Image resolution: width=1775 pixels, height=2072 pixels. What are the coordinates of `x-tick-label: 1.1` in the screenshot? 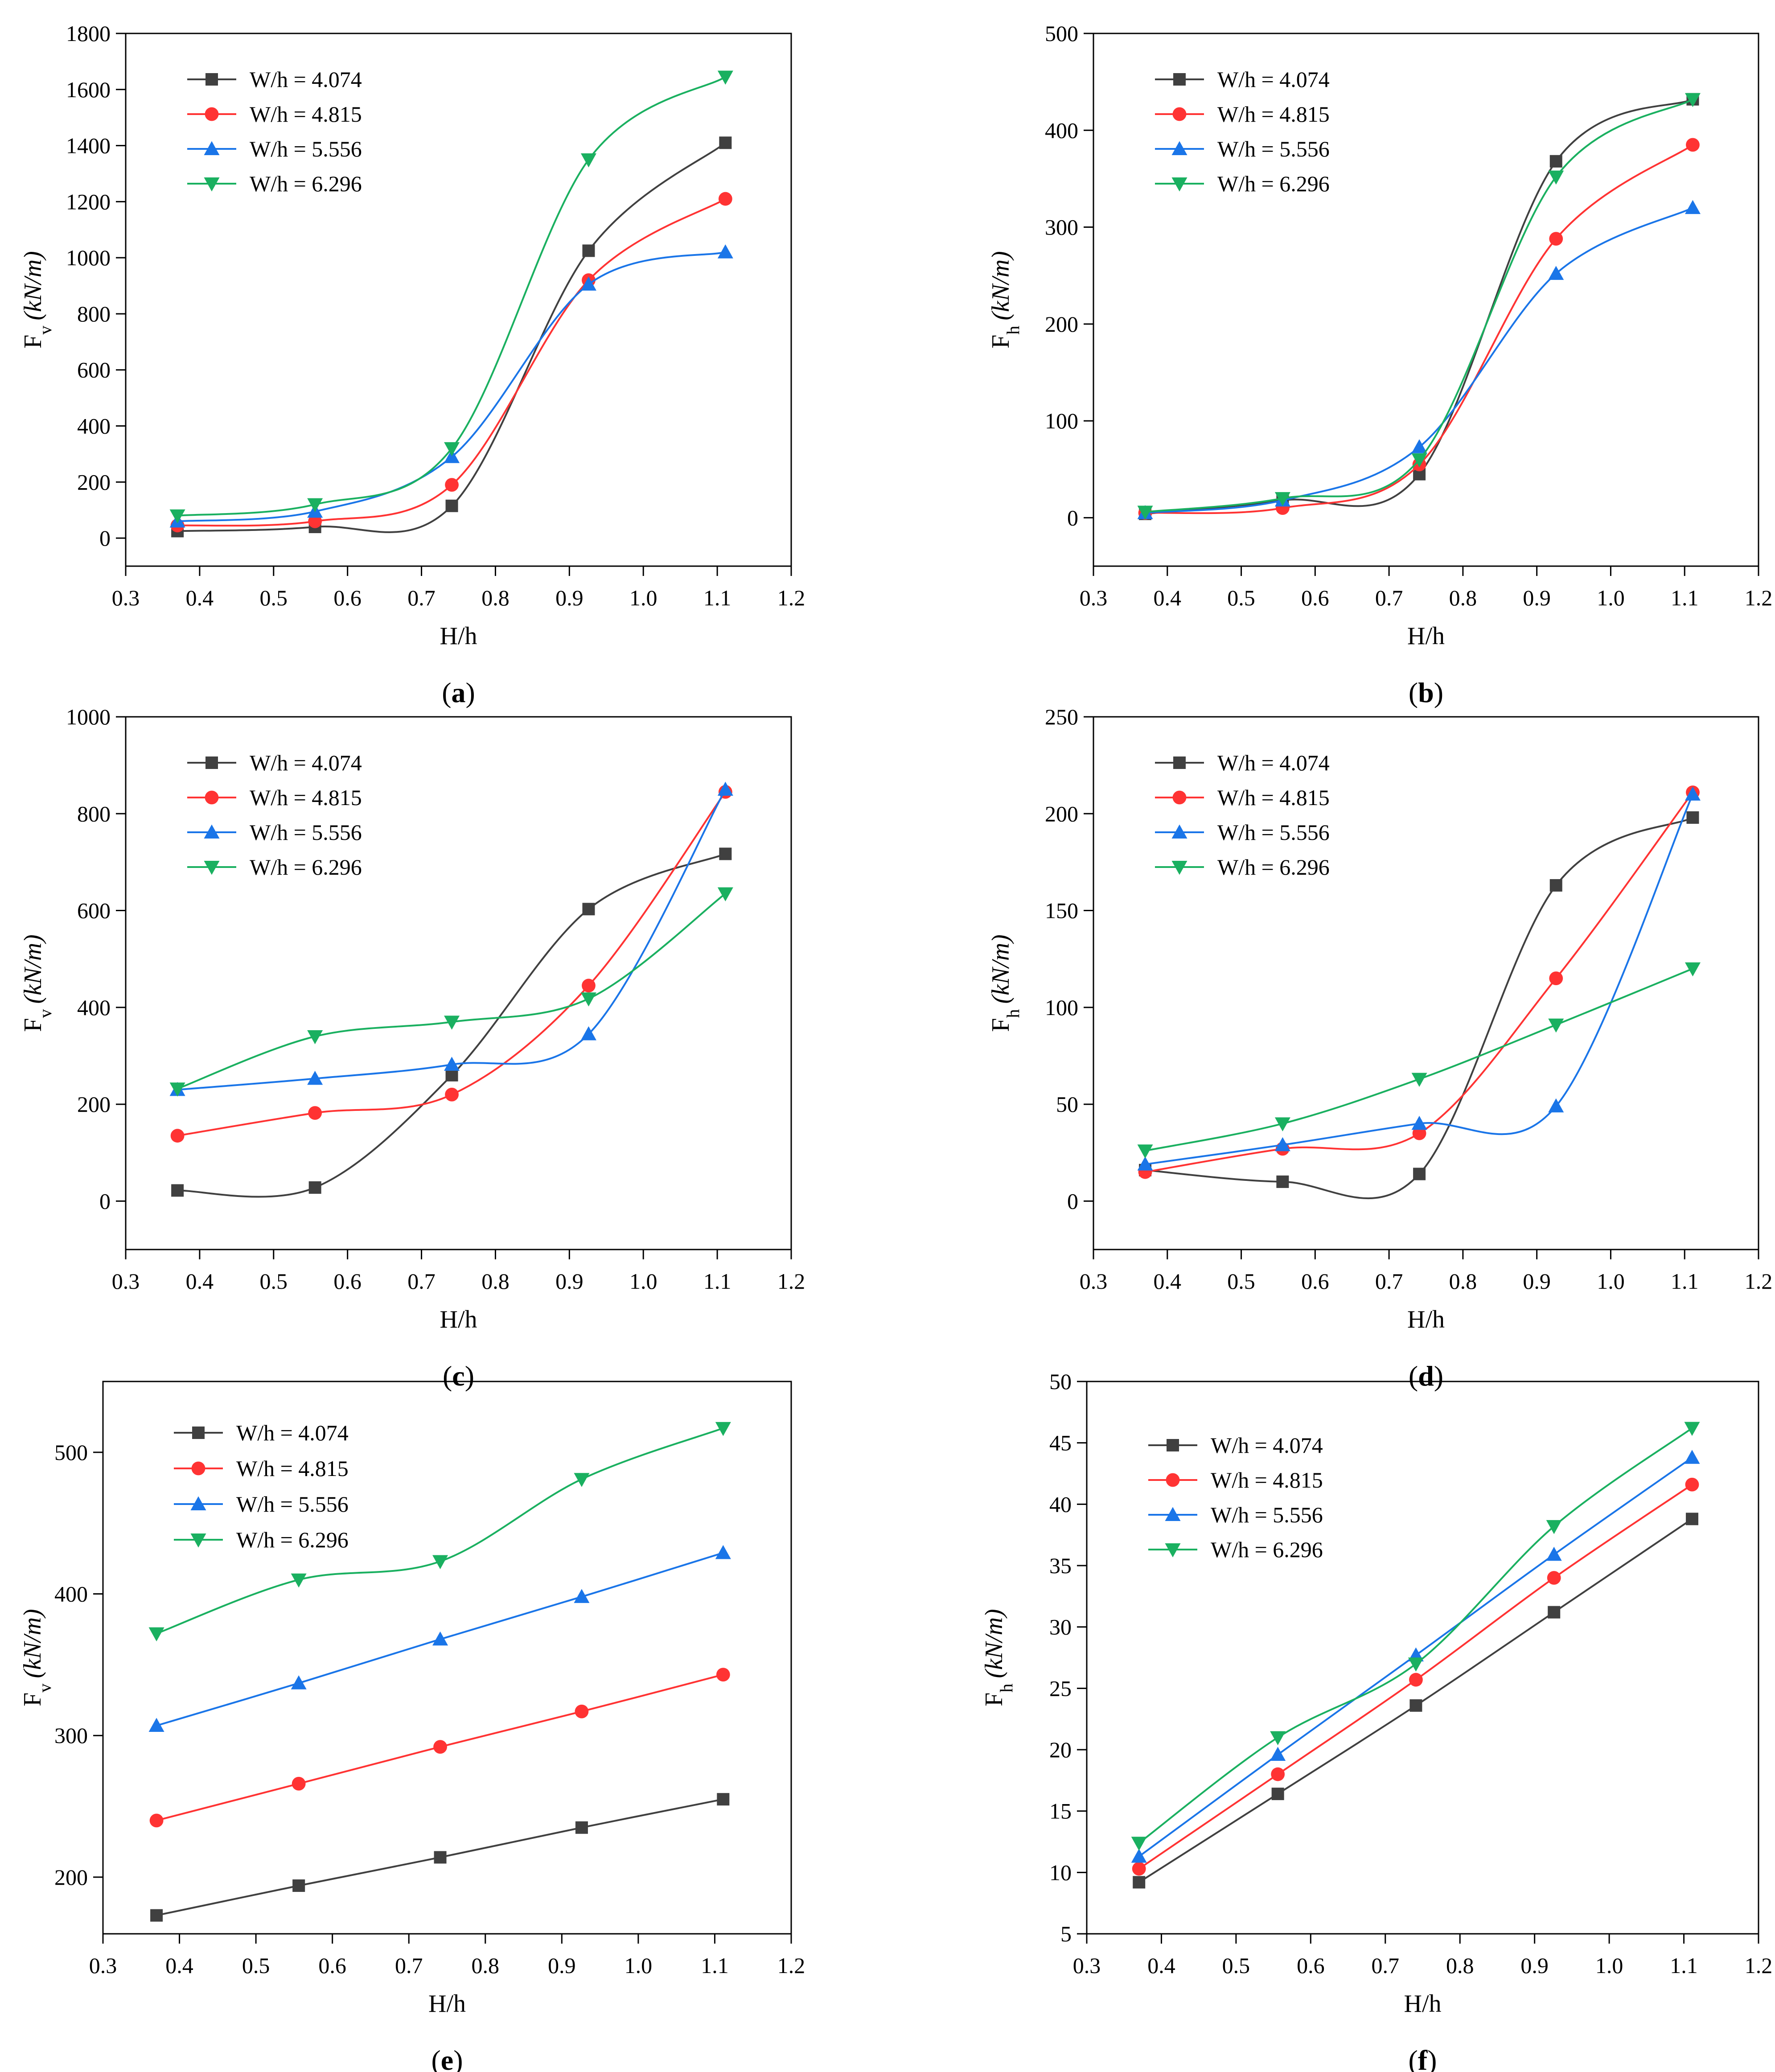 It's located at (1685, 1281).